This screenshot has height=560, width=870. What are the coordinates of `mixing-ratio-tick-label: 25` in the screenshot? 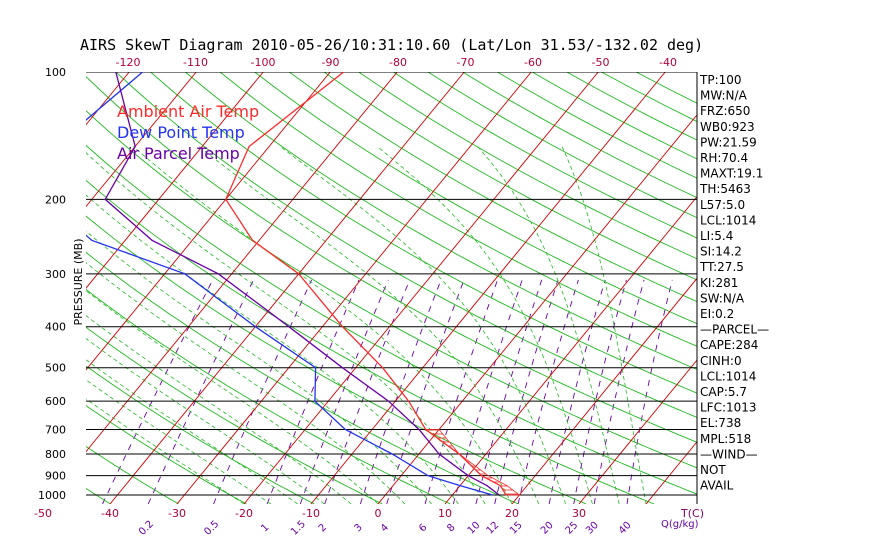 It's located at (572, 528).